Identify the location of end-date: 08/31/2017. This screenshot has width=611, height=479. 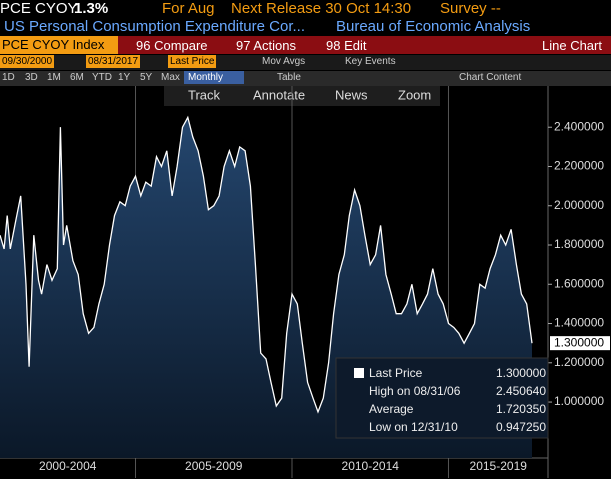
(113, 61).